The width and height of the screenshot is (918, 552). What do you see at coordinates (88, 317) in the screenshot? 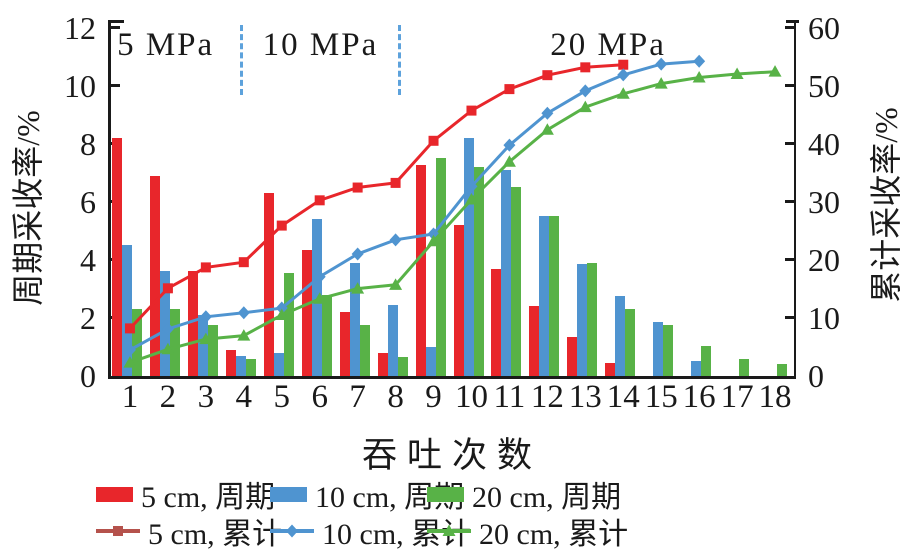
I see `y-left-tick-label: 2` at bounding box center [88, 317].